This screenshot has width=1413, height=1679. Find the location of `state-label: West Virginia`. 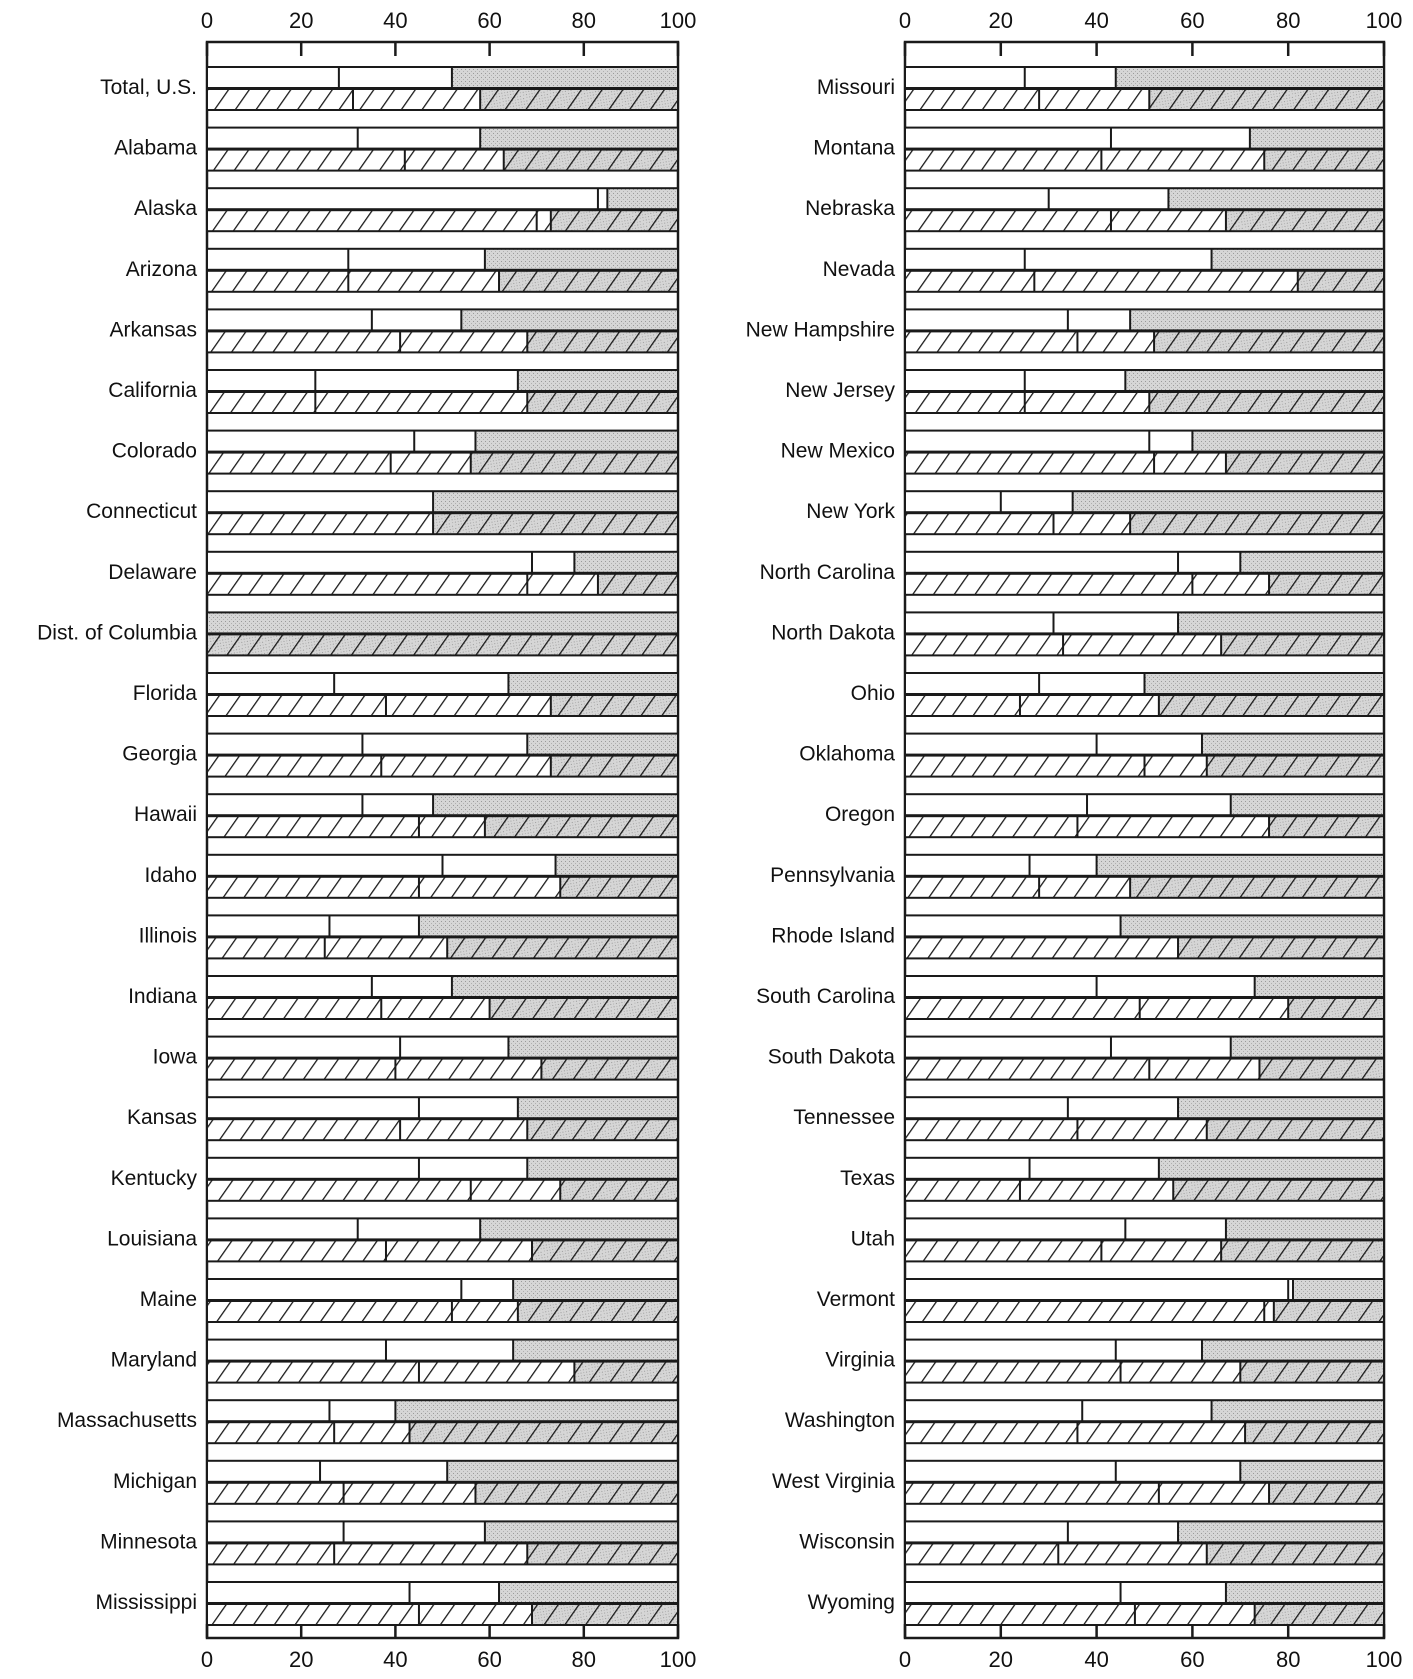

state-label: West Virginia is located at coordinates (833, 1481).